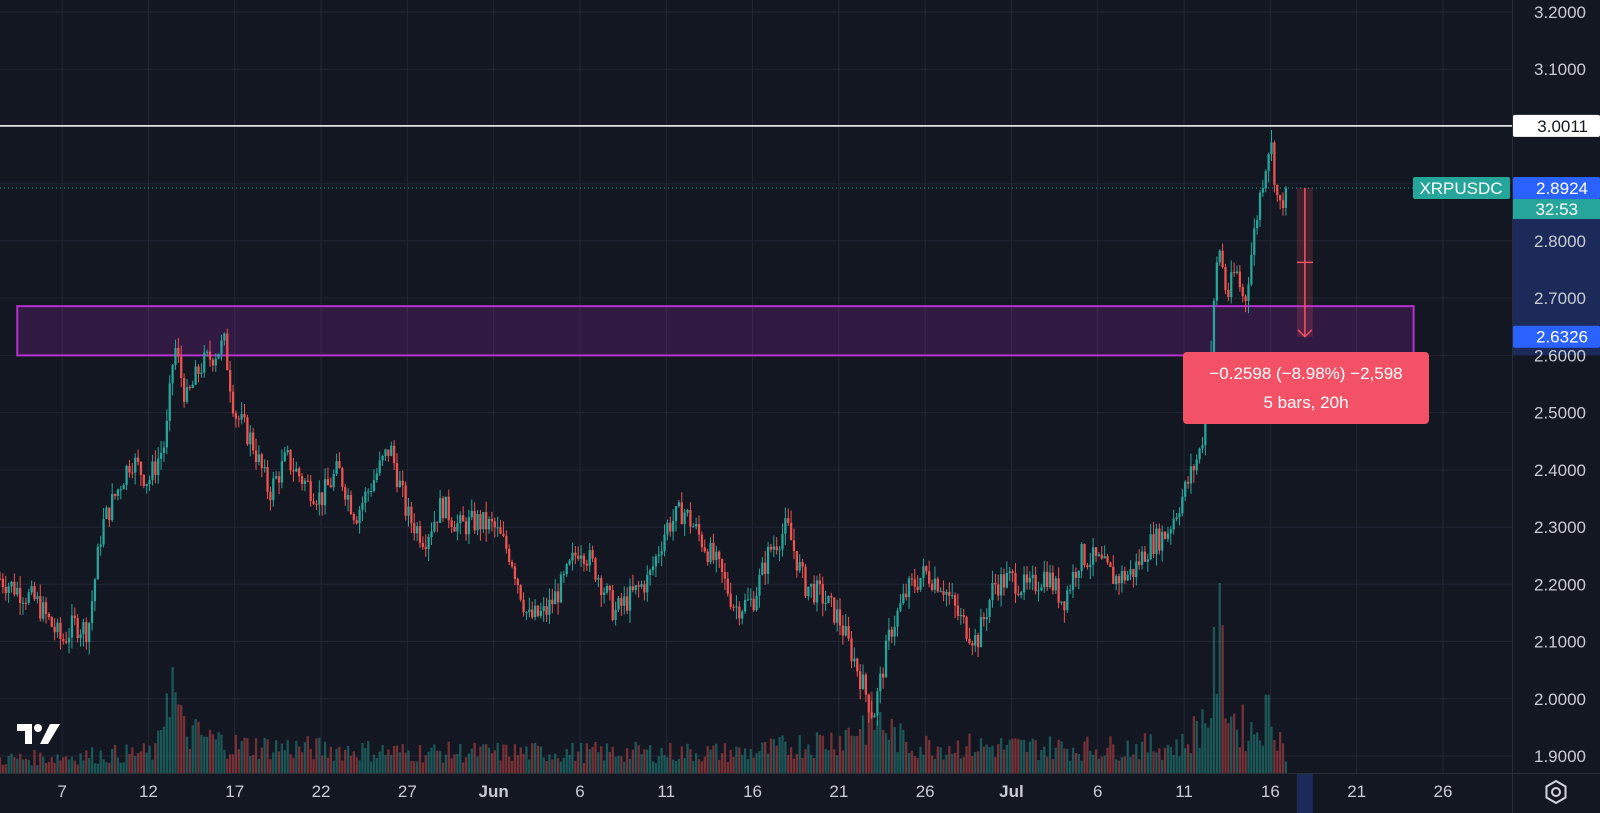 The height and width of the screenshot is (813, 1600). I want to click on settings-gear-icon, so click(1556, 792).